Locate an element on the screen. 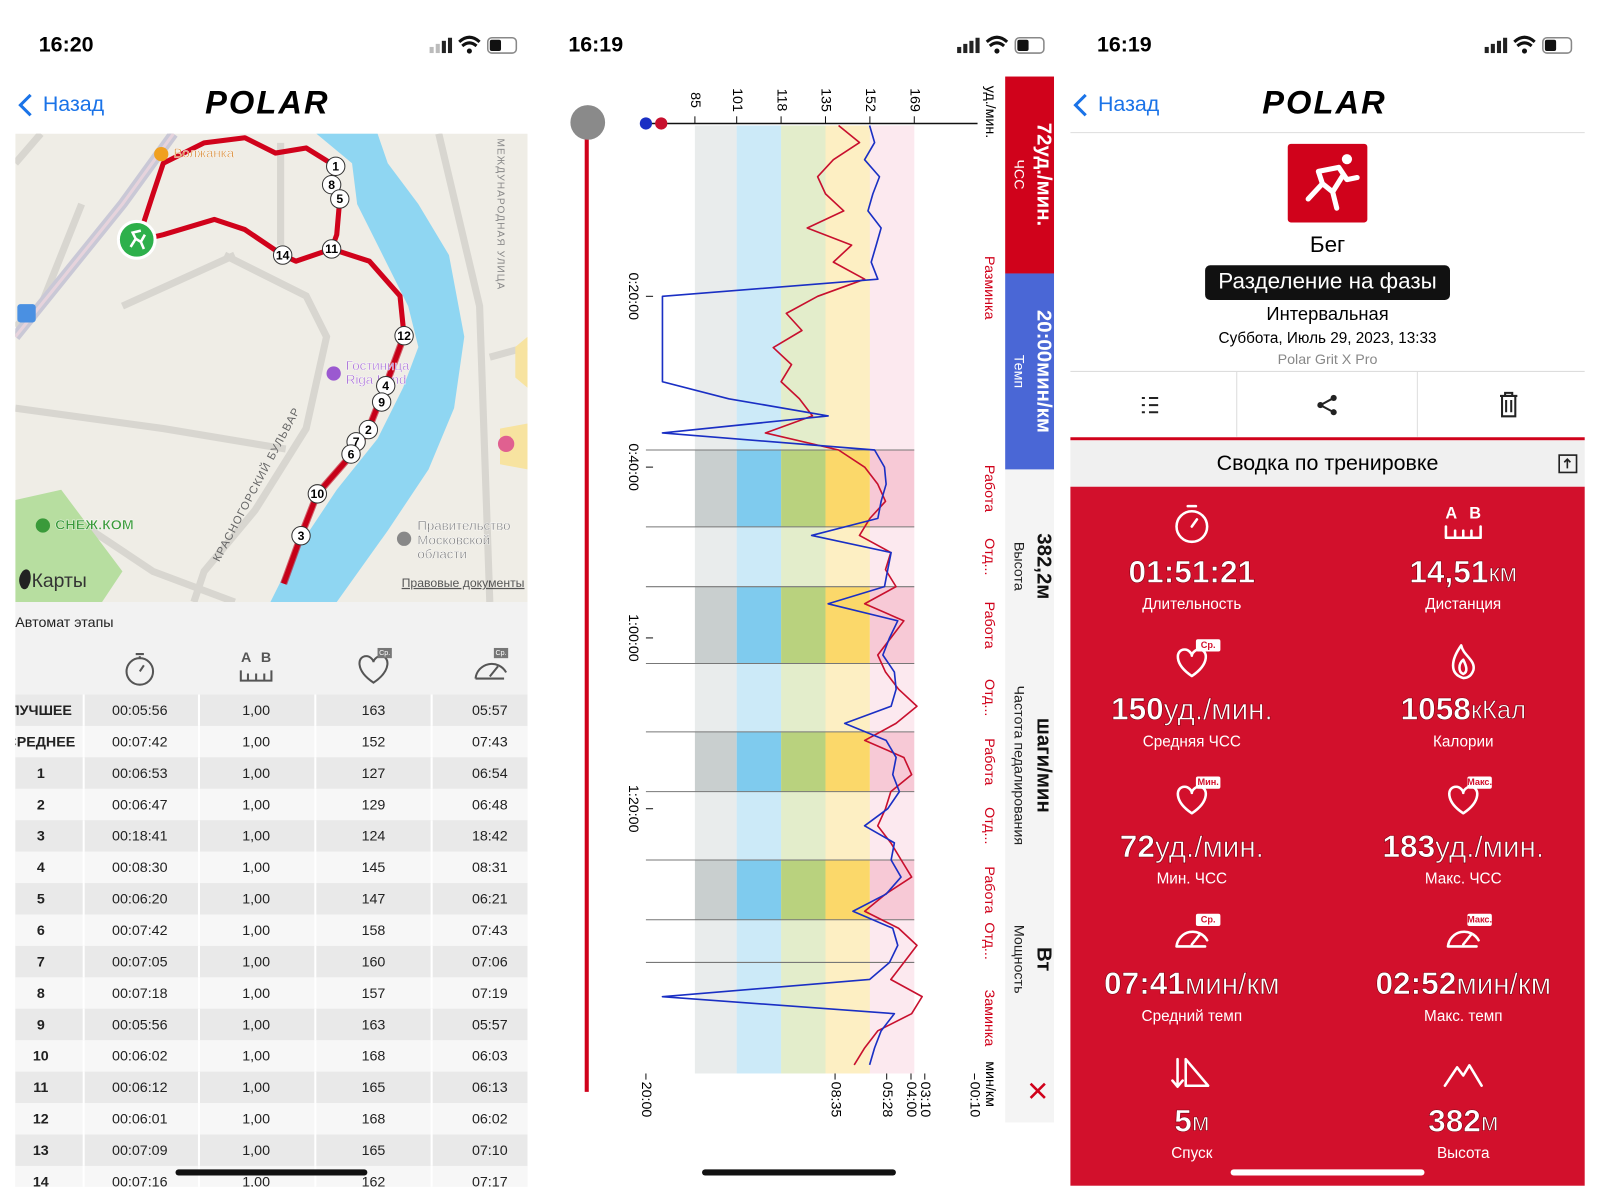 Image resolution: width=1600 pixels, height=1200 pixels. route-marker-label: 1 is located at coordinates (335, 167).